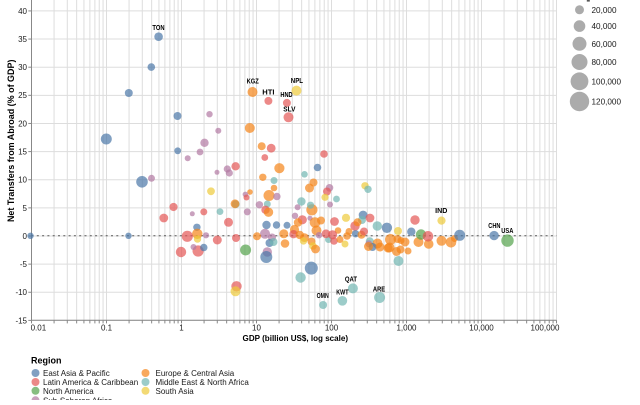 The height and width of the screenshot is (405, 640). What do you see at coordinates (351, 280) in the screenshot?
I see `svg-text: QAT` at bounding box center [351, 280].